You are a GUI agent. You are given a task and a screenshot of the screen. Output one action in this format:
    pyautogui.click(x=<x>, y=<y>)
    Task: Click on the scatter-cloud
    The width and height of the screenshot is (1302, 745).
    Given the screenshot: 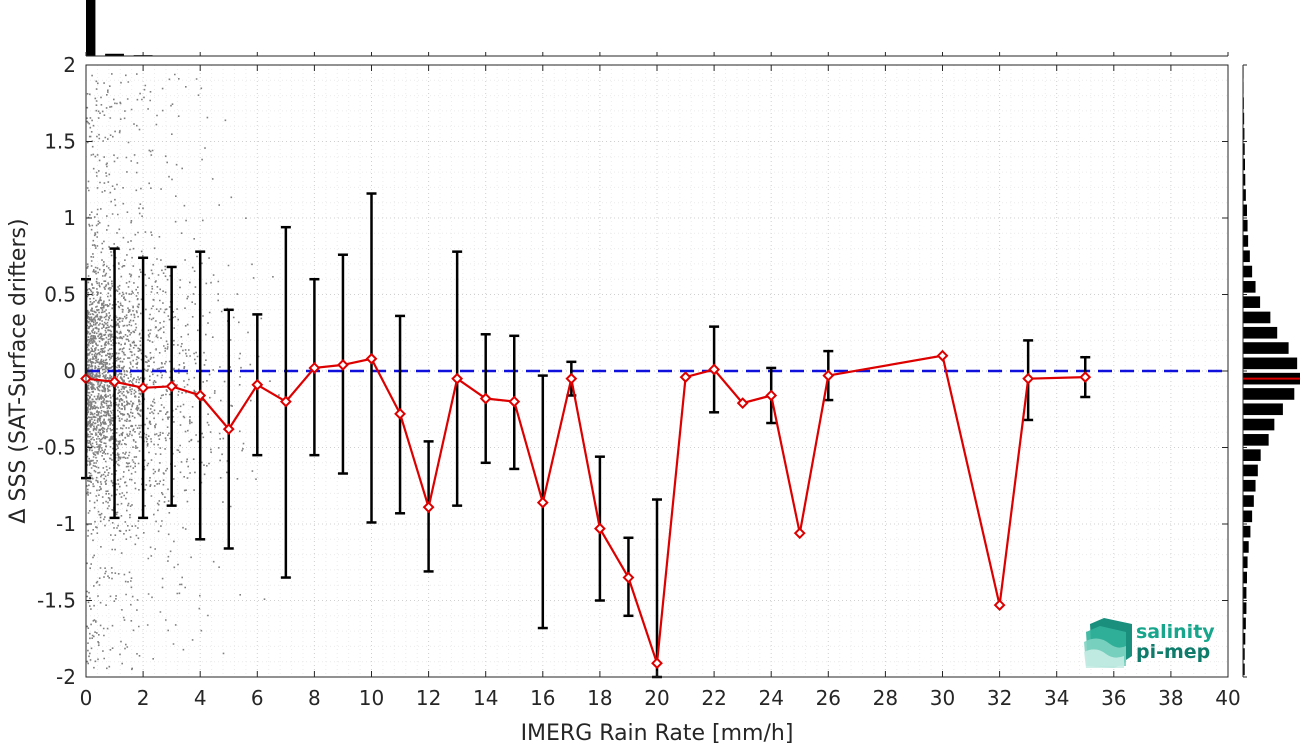 What is the action you would take?
    pyautogui.click(x=183, y=372)
    